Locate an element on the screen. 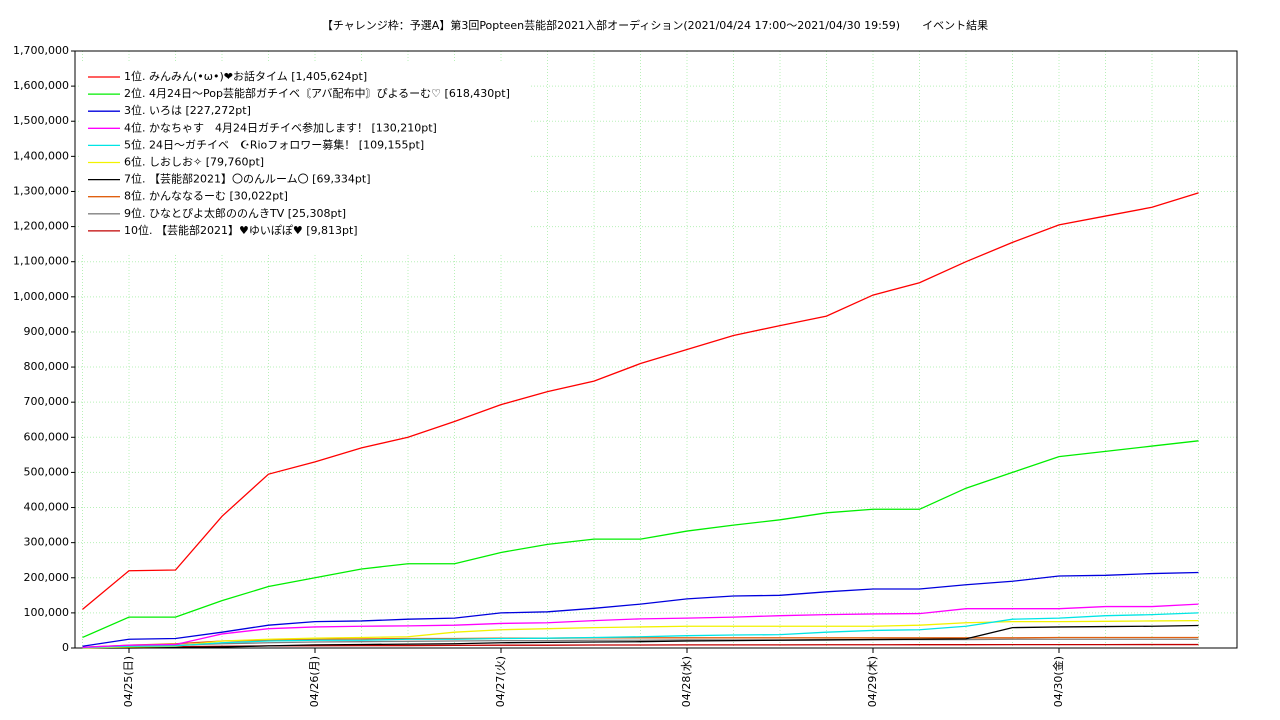 This screenshot has height=720, width=1280. legend-label: 4位. かなちゃす 4月24日ガチイベ参加します！ [130,210pt] is located at coordinates (280, 127).